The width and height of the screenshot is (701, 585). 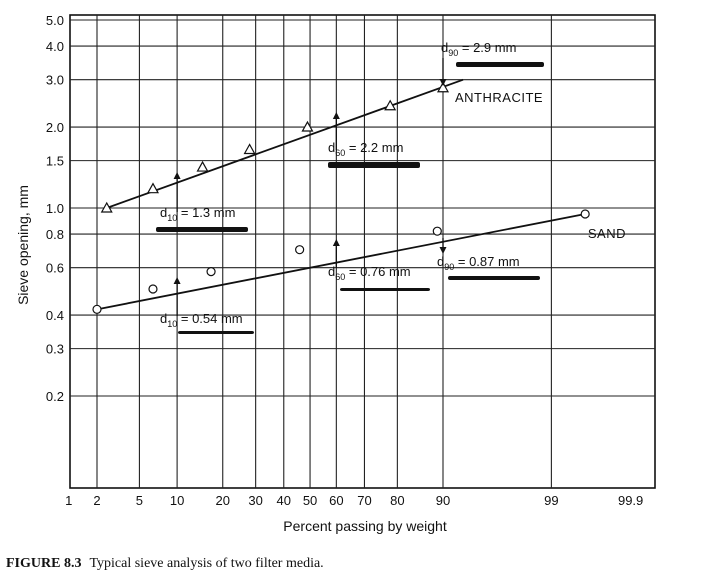 What do you see at coordinates (630, 500) in the screenshot?
I see `x-tick-label: 99.9` at bounding box center [630, 500].